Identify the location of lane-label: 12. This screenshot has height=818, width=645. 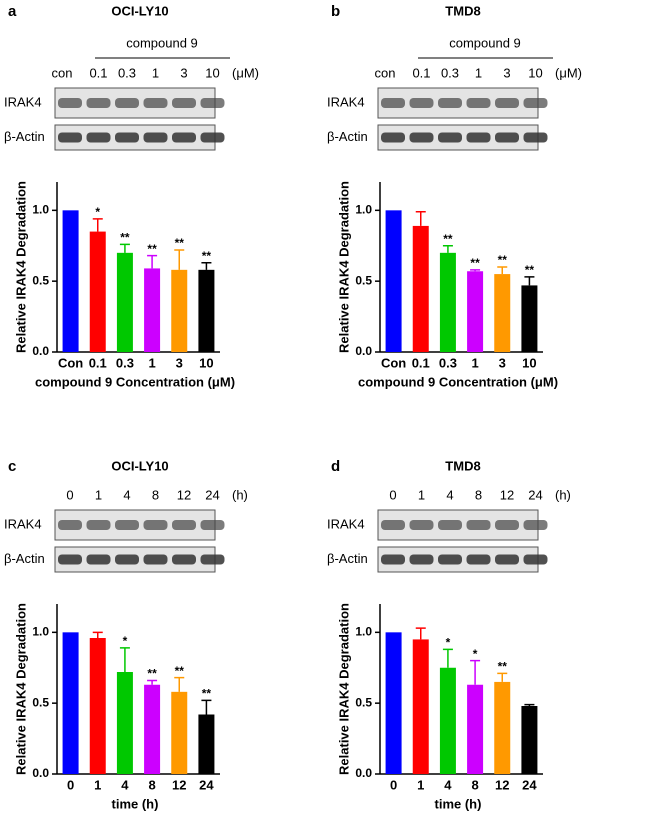
(184, 494).